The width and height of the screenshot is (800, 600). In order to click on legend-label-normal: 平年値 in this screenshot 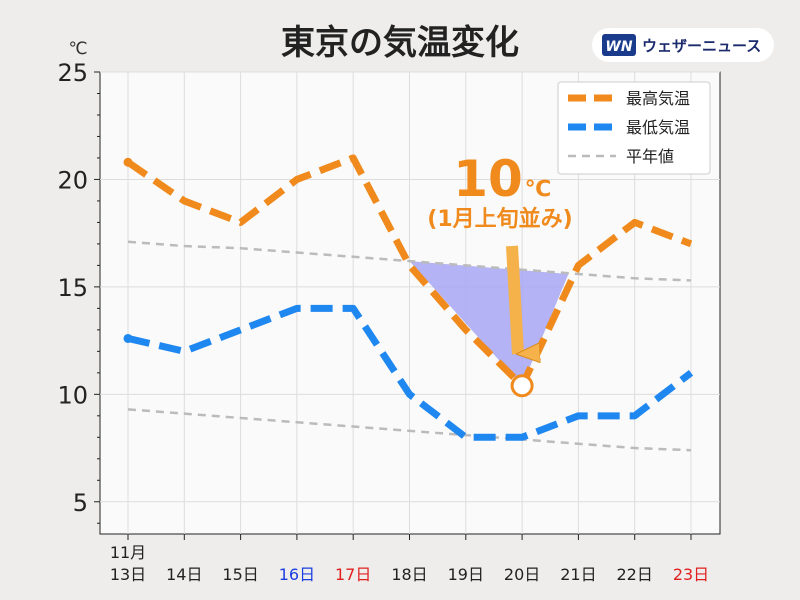, I will do `click(650, 156)`.